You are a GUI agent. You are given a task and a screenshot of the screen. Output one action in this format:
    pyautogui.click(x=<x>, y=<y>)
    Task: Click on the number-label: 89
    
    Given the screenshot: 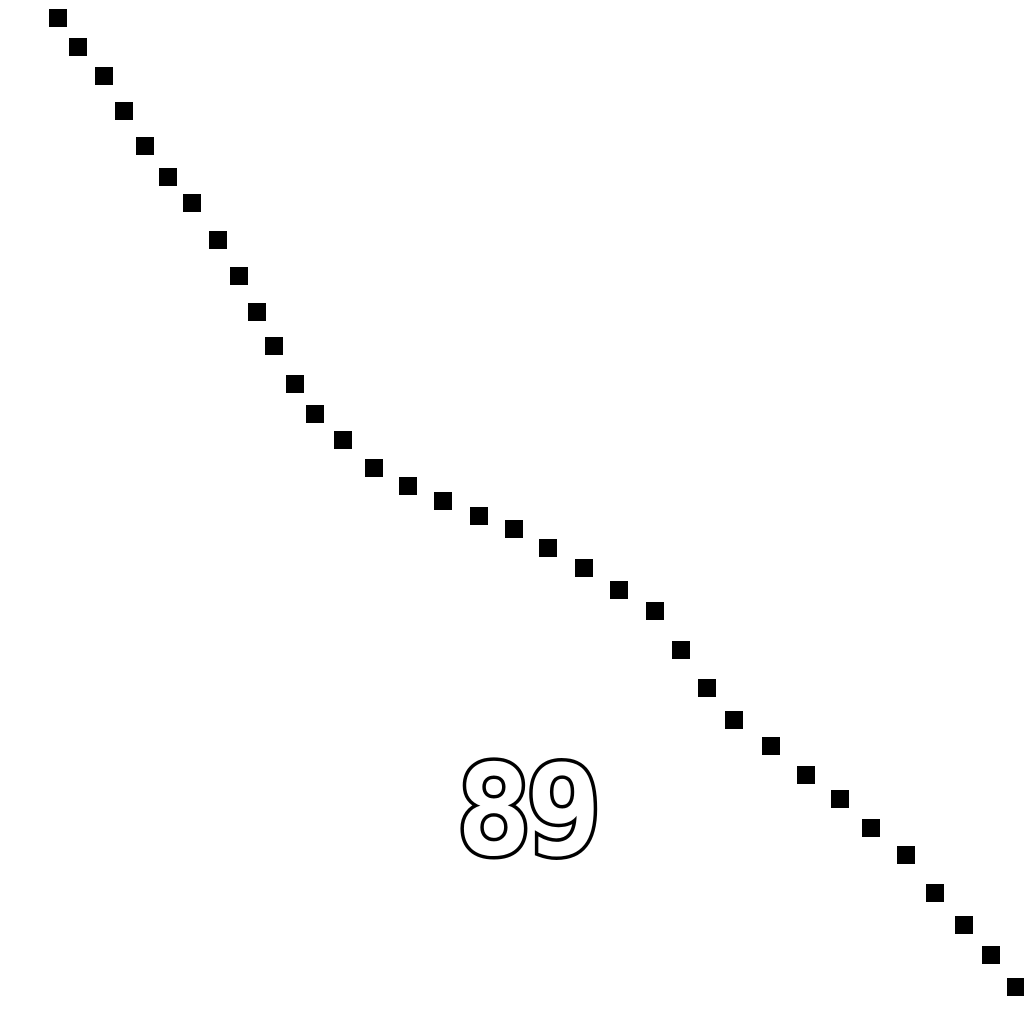 What is the action you would take?
    pyautogui.click(x=529, y=810)
    